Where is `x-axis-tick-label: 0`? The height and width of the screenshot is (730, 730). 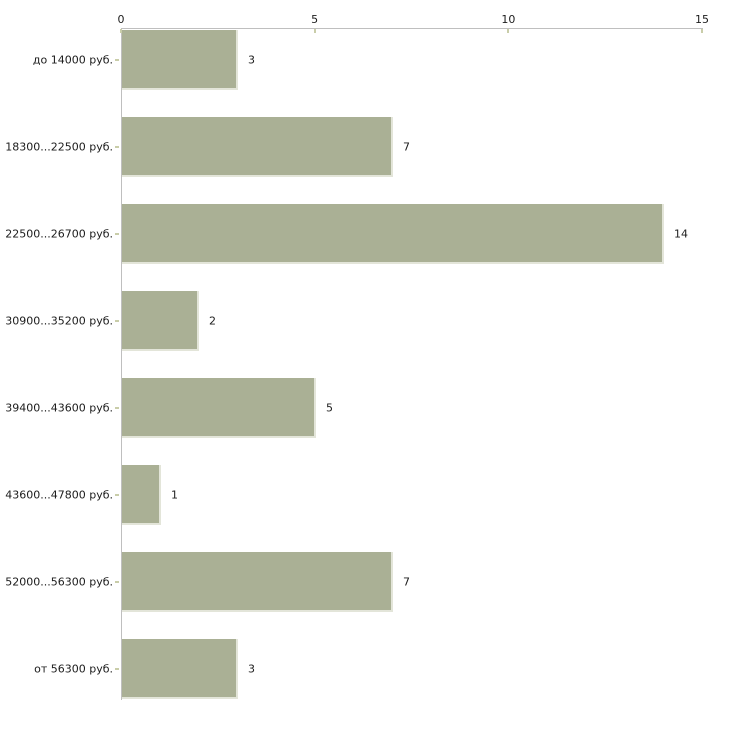
x-axis-tick-label: 0 is located at coordinates (121, 19).